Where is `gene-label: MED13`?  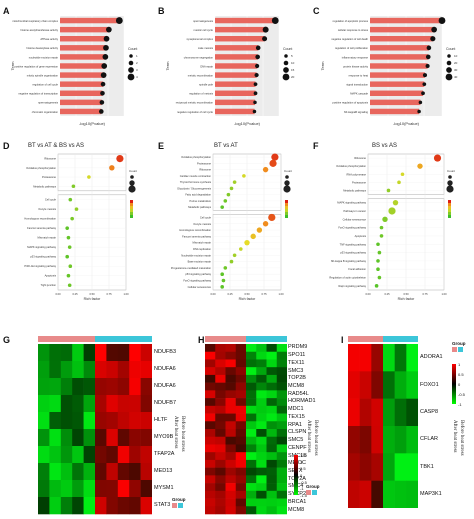
gene-label: MED13 is located at coordinates (163, 471).